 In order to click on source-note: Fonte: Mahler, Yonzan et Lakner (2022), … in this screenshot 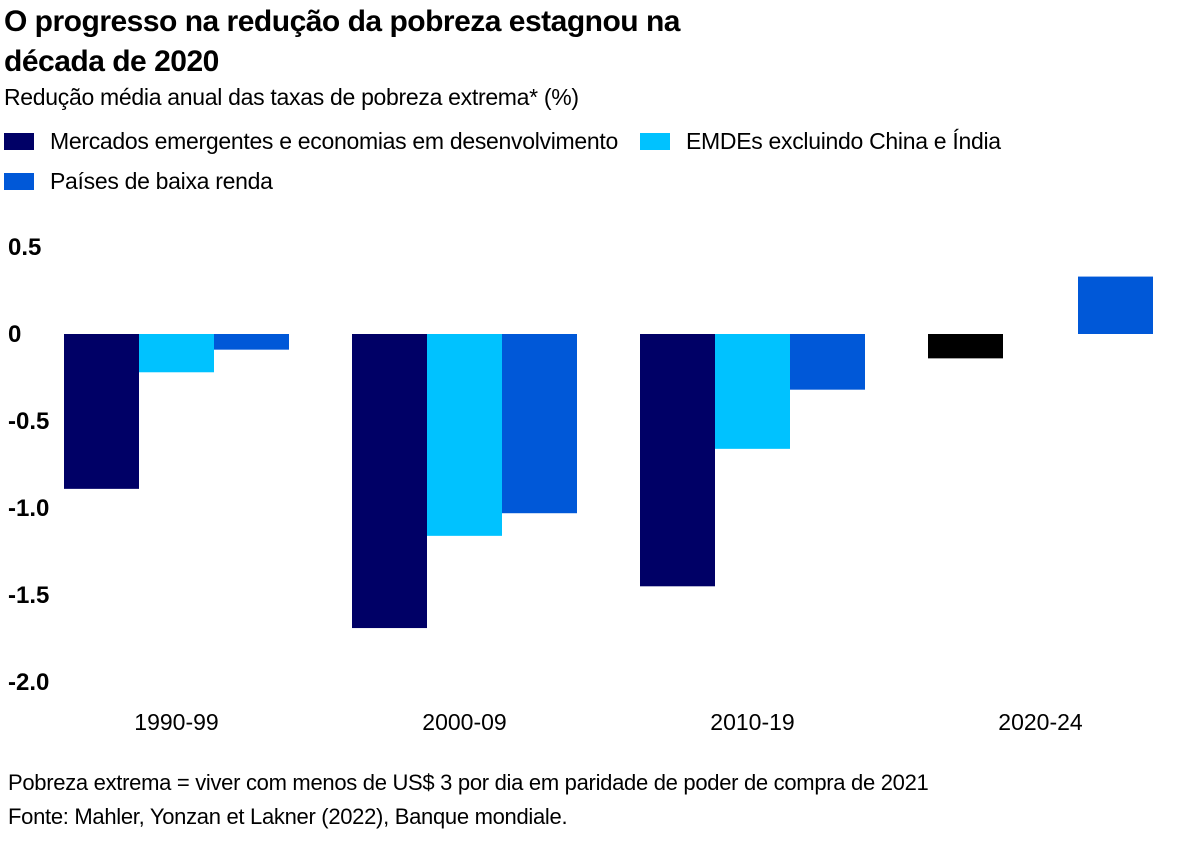, I will do `click(288, 816)`.